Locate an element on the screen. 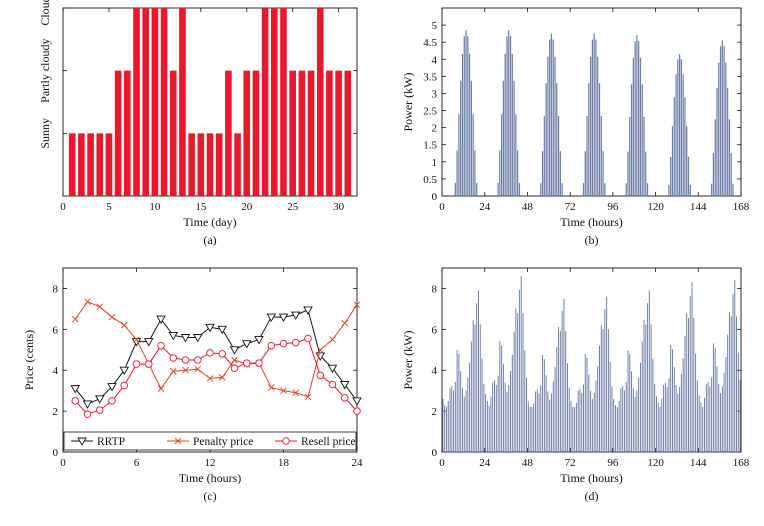 Image resolution: width=764 pixels, height=526 pixels. panel-caption: (c) is located at coordinates (209, 496).